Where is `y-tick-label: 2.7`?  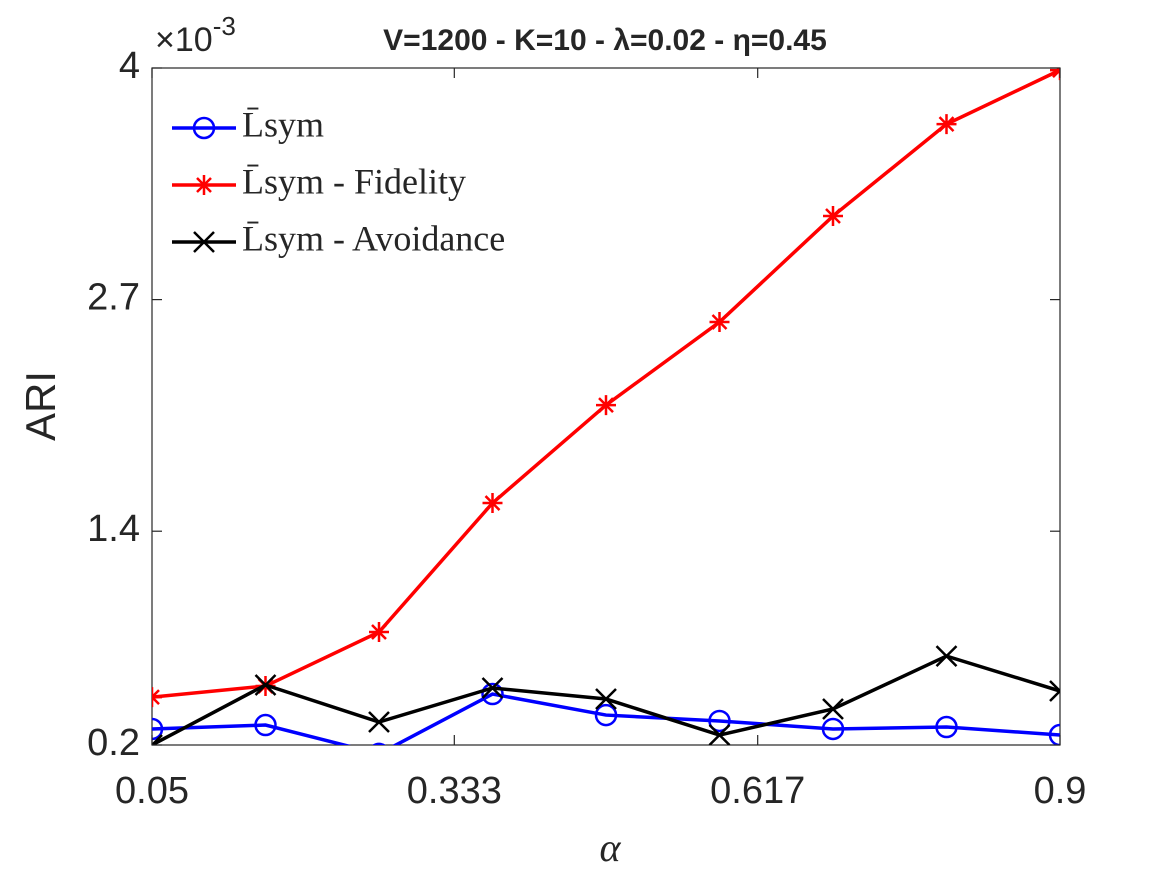
y-tick-label: 2.7 is located at coordinates (113, 298).